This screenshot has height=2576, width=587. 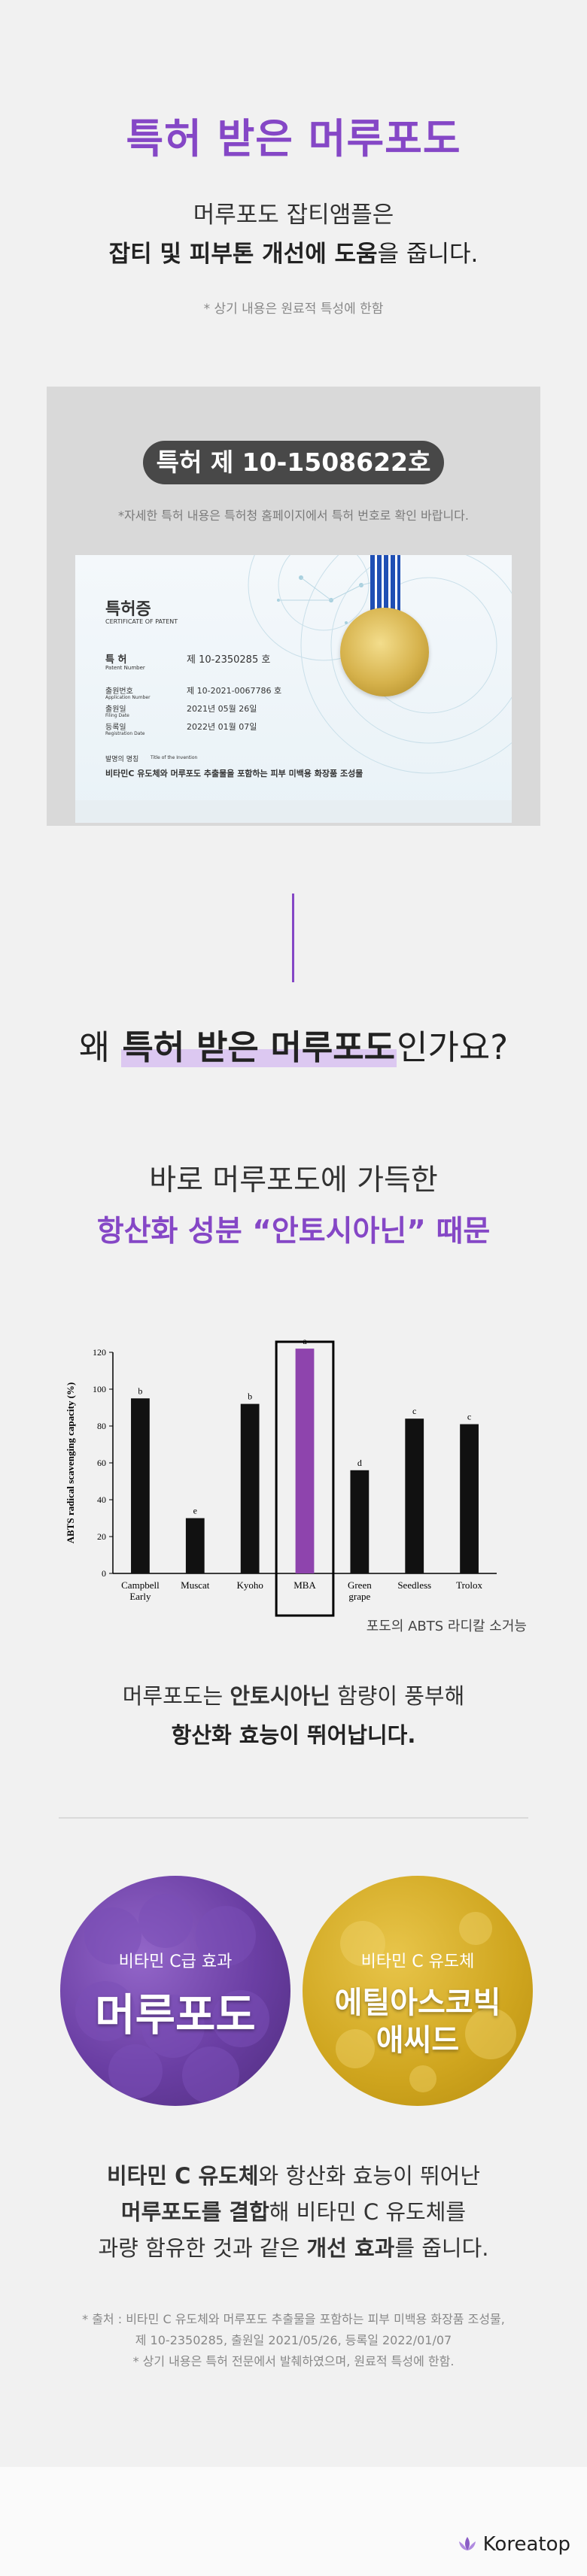 I want to click on source-line-3: * 상기 내용은 특허 전문에서 발췌하였으며, 원료적 특성에 한함., so click(x=293, y=2361).